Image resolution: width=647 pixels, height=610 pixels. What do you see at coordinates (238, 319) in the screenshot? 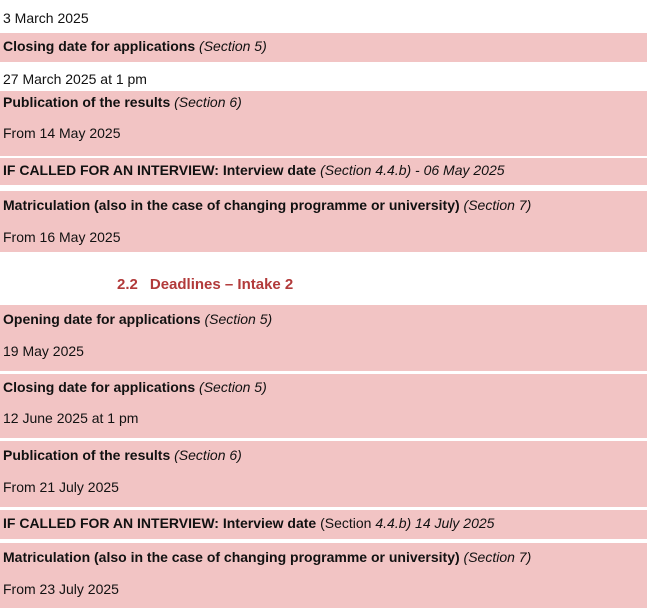
I see `intake2-opening-ref: (Section 5)` at bounding box center [238, 319].